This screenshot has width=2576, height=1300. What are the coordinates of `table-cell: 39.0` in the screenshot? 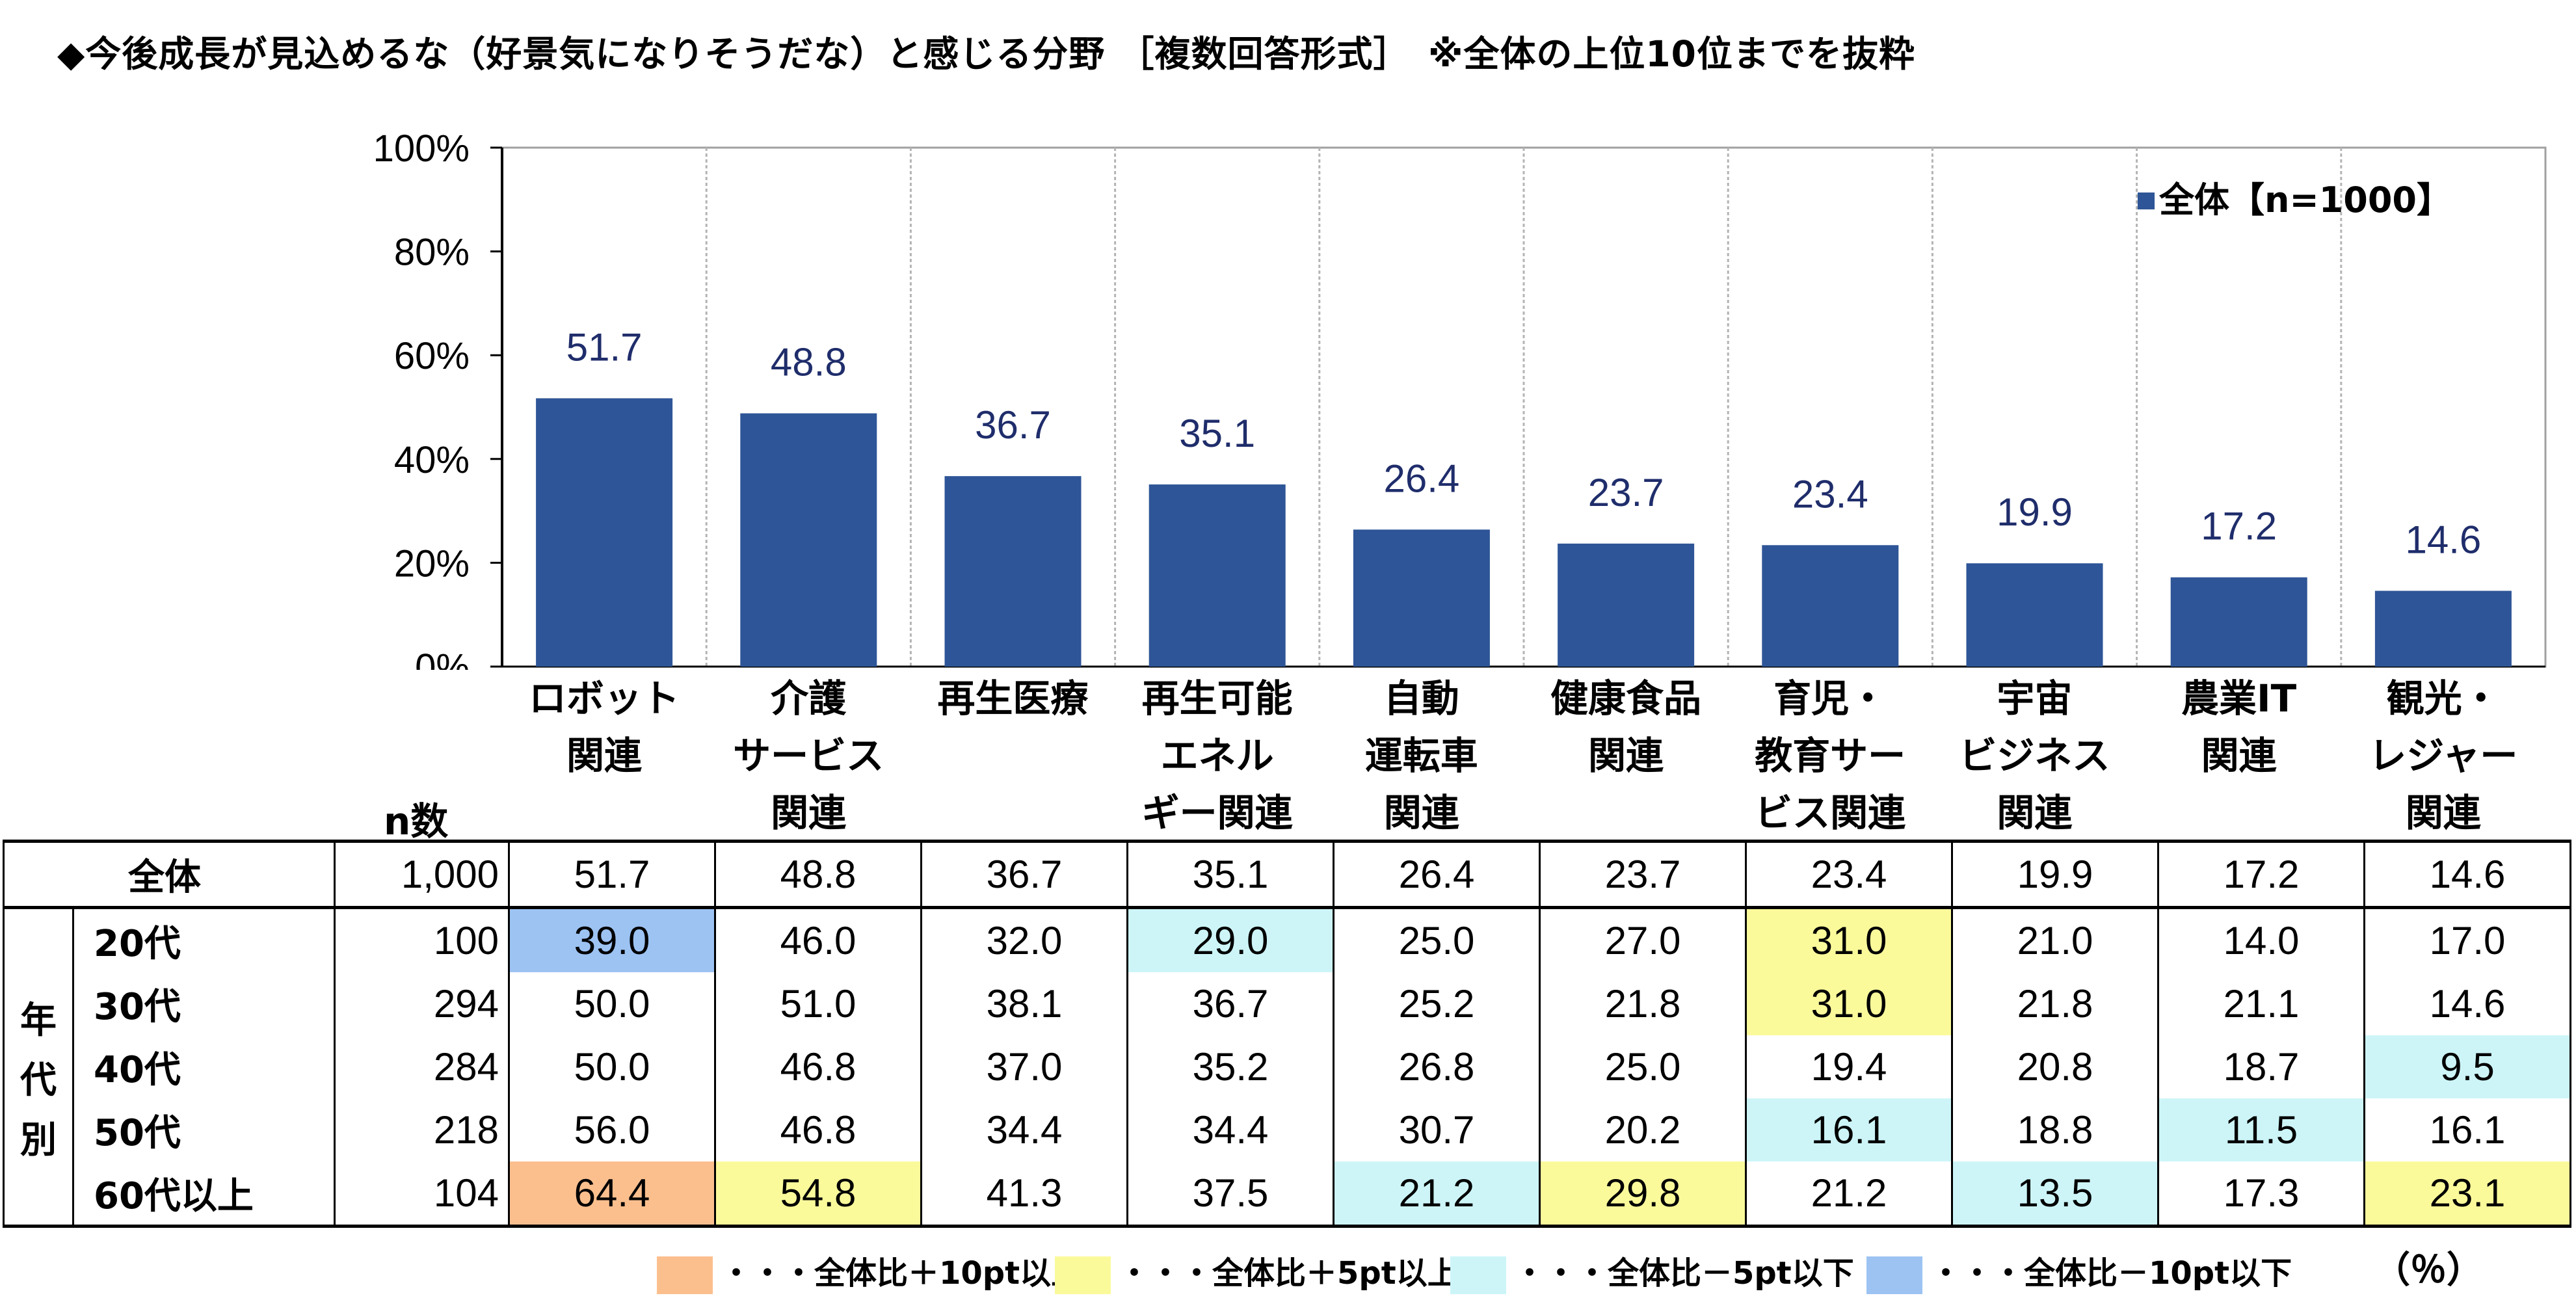 It's located at (612, 940).